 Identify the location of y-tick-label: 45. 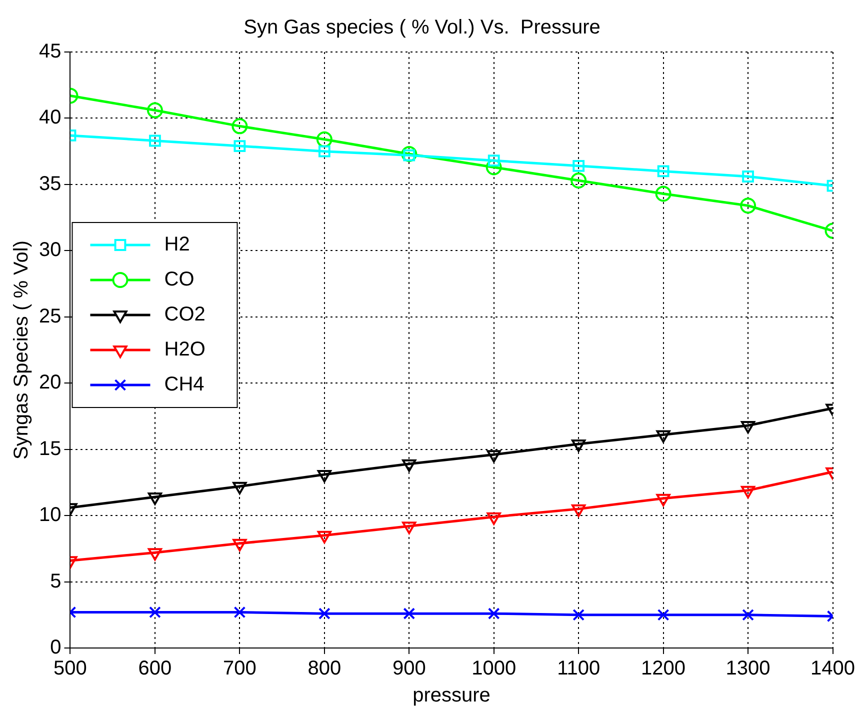
(50, 51).